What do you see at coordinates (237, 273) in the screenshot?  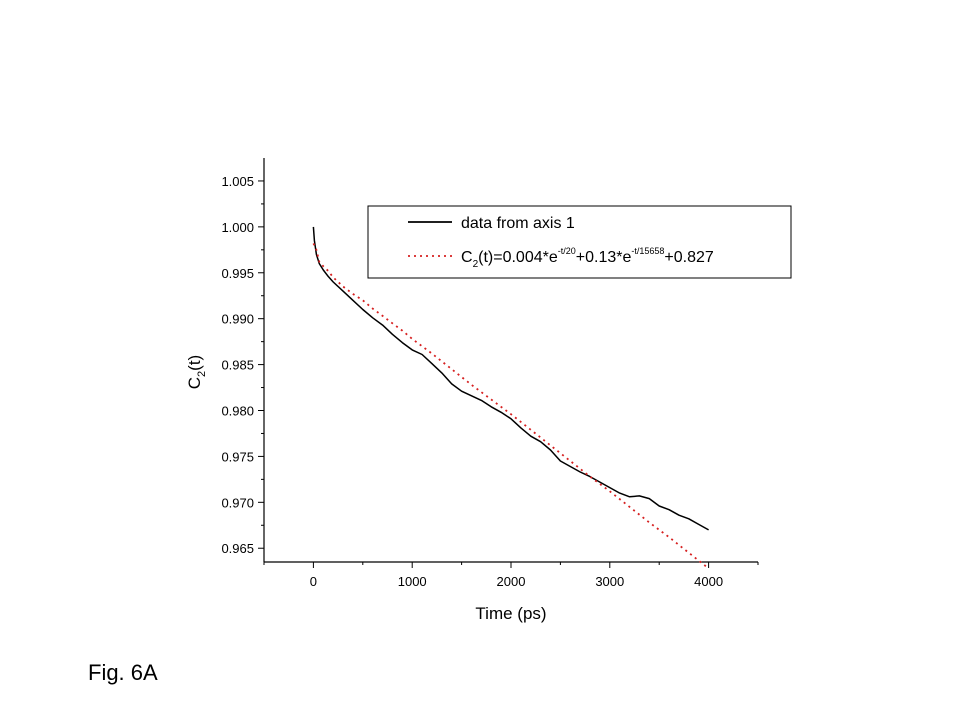 I see `y-tick-label: 0.995` at bounding box center [237, 273].